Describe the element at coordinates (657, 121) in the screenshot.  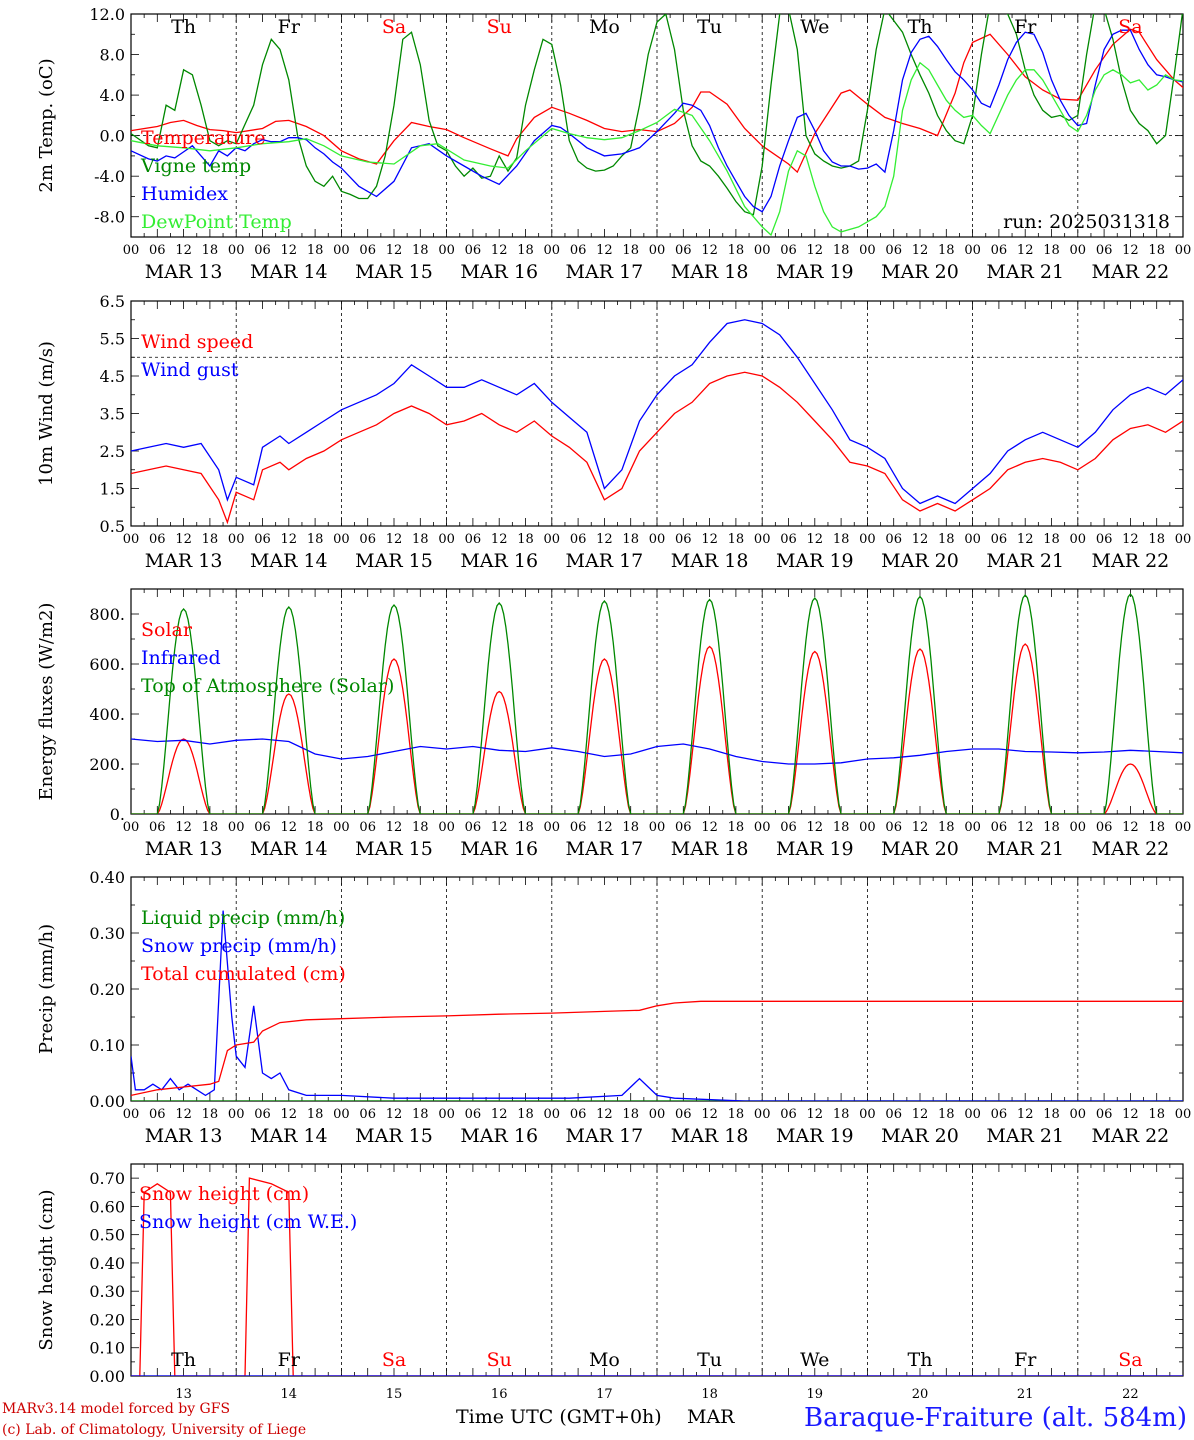
I see `series-line-humidex` at that location.